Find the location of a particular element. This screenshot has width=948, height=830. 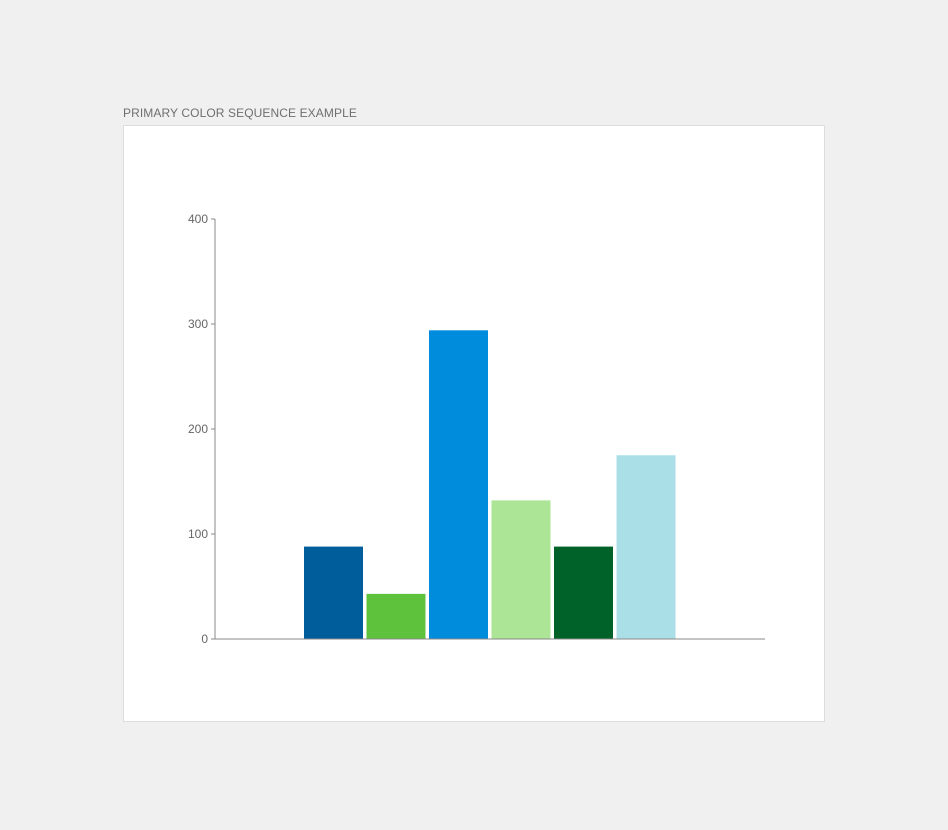

y-tick-label: 200 is located at coordinates (198, 429).